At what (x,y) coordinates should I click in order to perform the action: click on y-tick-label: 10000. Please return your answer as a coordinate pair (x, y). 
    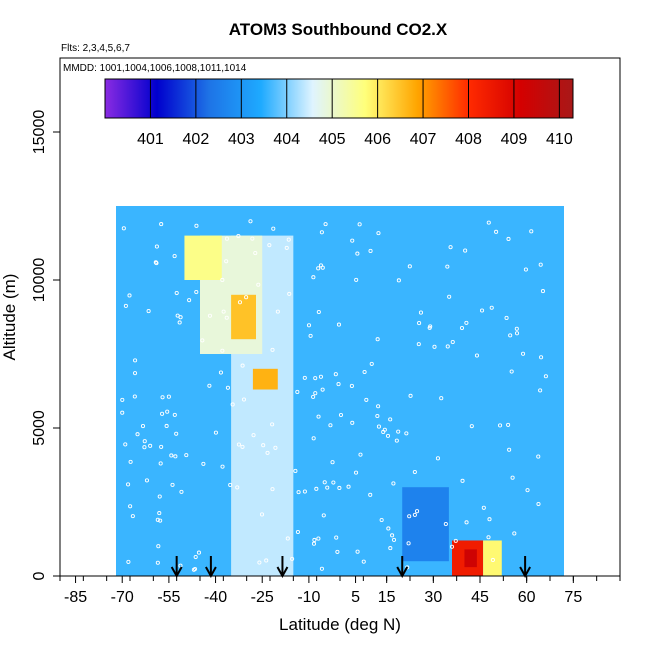
    Looking at the image, I should click on (39, 280).